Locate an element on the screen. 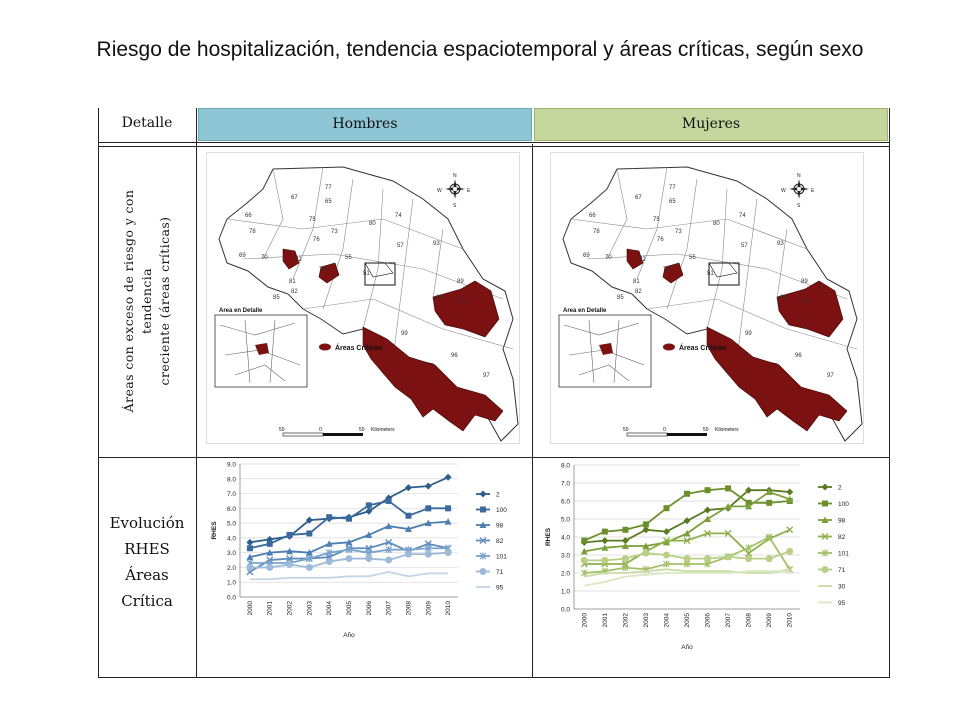 The image size is (960, 720). legend-entry: 101 is located at coordinates (843, 554).